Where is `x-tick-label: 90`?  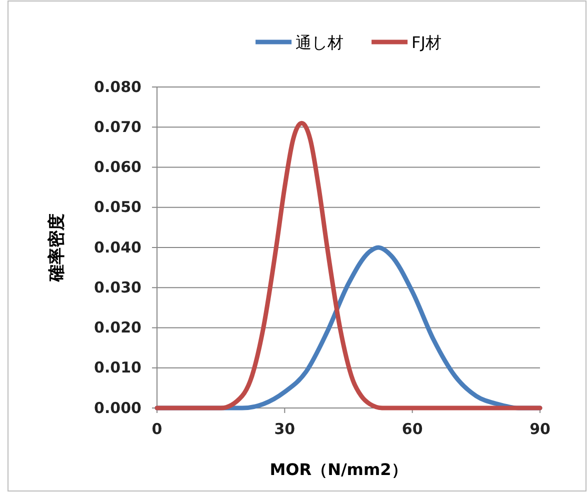
x-tick-label: 90 is located at coordinates (540, 429).